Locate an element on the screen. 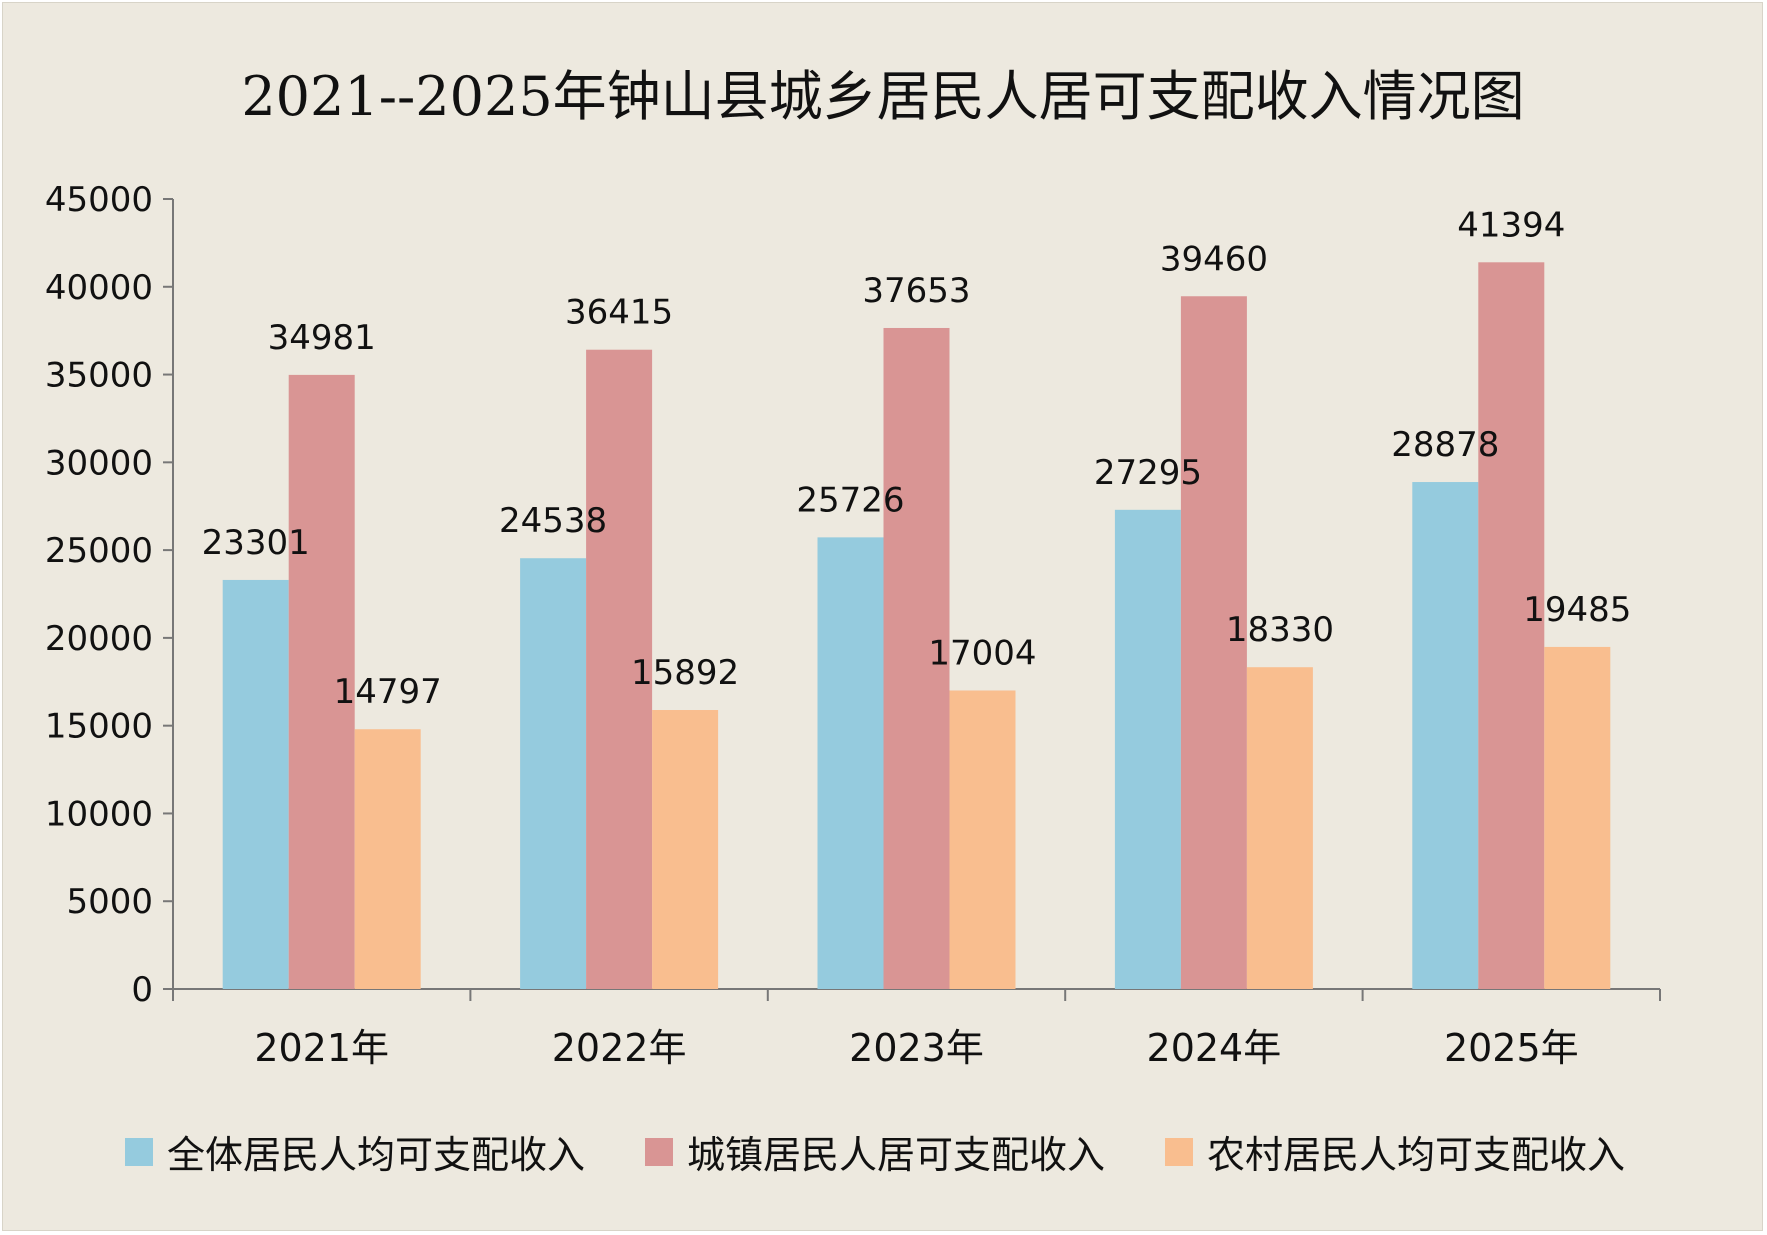 The height and width of the screenshot is (1235, 1767). chart-title: 2021--2025年钟山县城乡居民人居可支配收入情况图 is located at coordinates (882, 96).